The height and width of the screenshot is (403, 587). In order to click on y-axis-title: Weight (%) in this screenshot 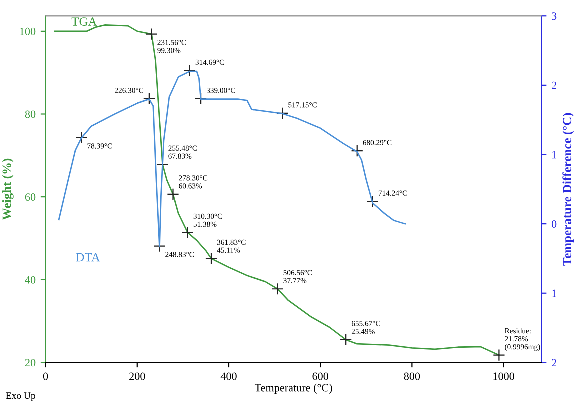, I will do `click(8, 189)`.